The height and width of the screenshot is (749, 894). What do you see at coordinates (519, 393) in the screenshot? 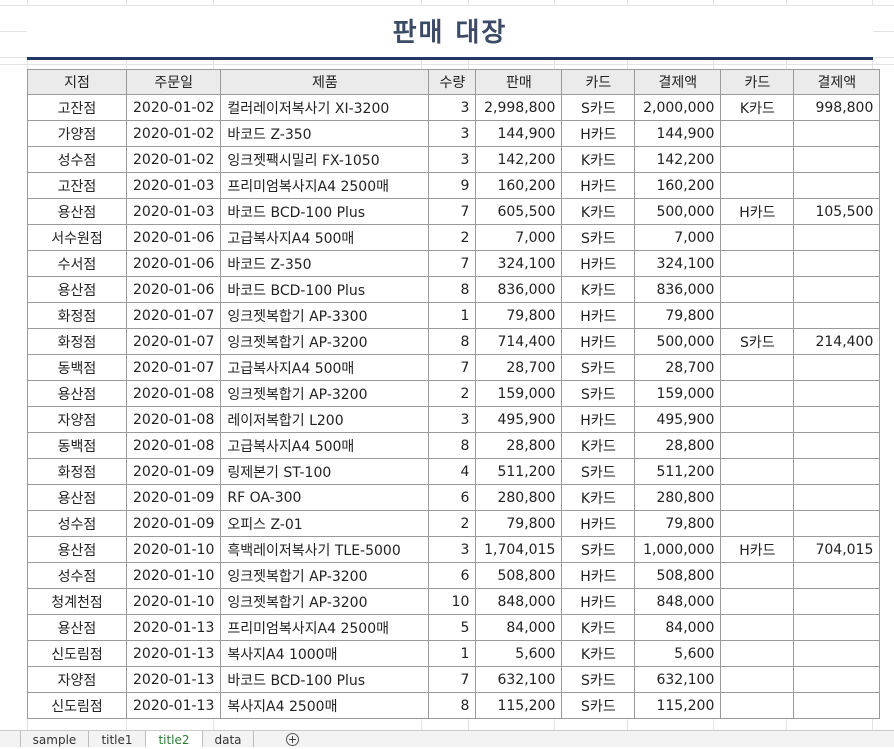
I see `cell-sales: 159,000` at bounding box center [519, 393].